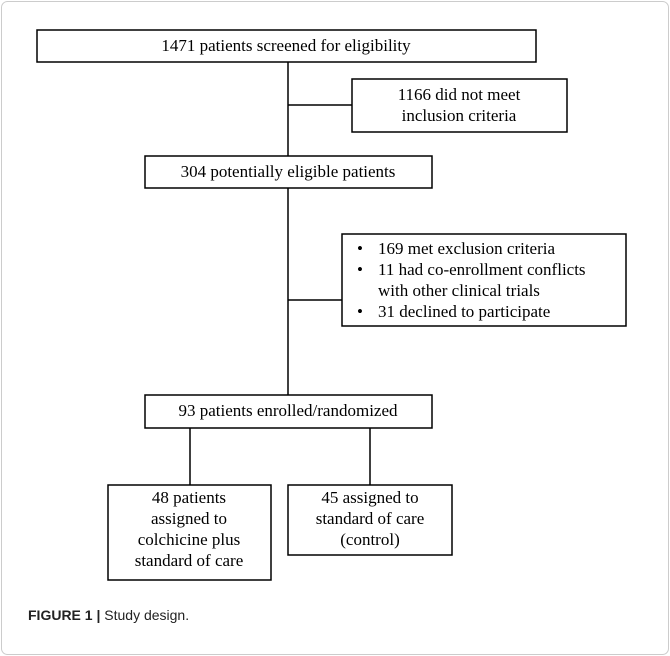 The width and height of the screenshot is (670, 656). Describe the element at coordinates (459, 290) in the screenshot. I see `list-item: with other clinical trials` at that location.